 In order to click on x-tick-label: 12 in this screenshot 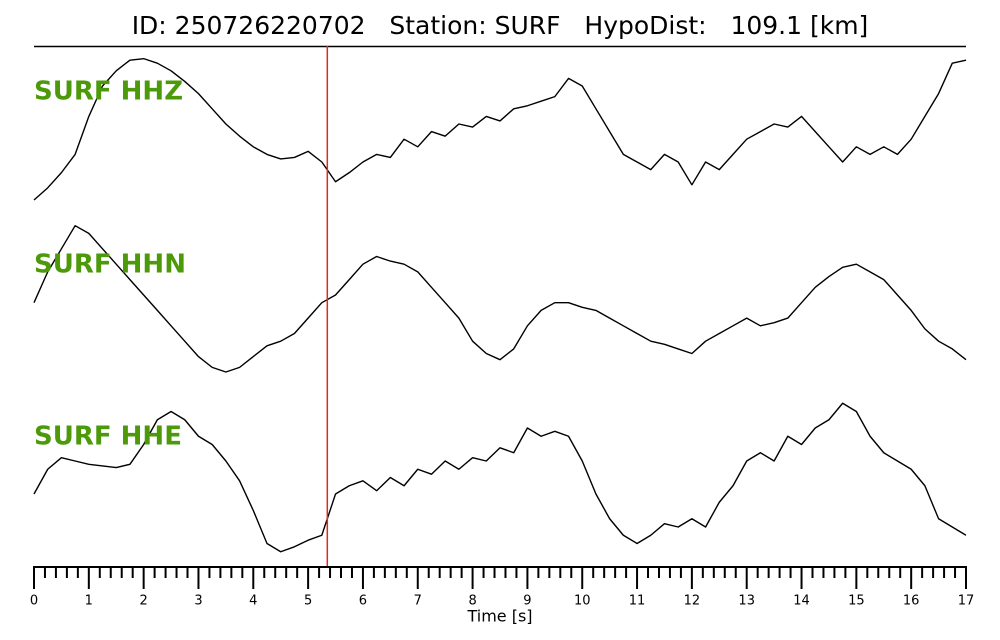, I will do `click(692, 601)`.